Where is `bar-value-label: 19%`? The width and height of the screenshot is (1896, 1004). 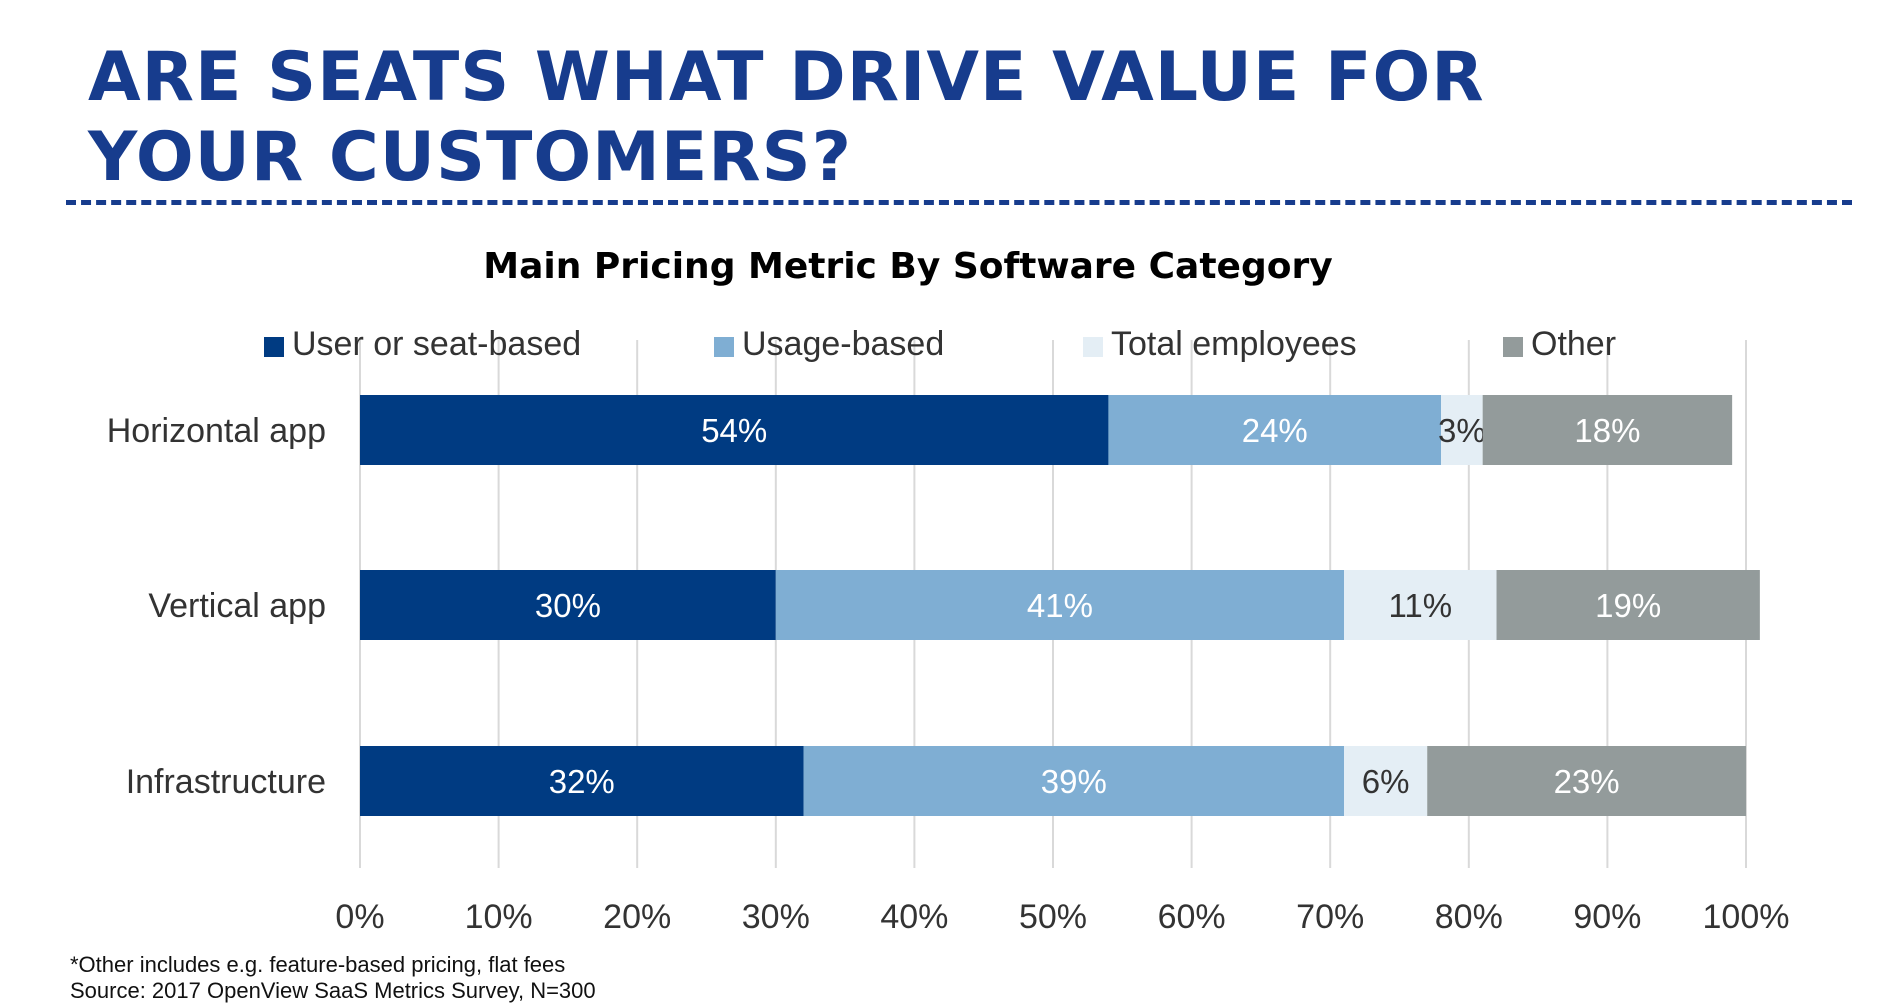
bar-value-label: 19% is located at coordinates (1628, 605).